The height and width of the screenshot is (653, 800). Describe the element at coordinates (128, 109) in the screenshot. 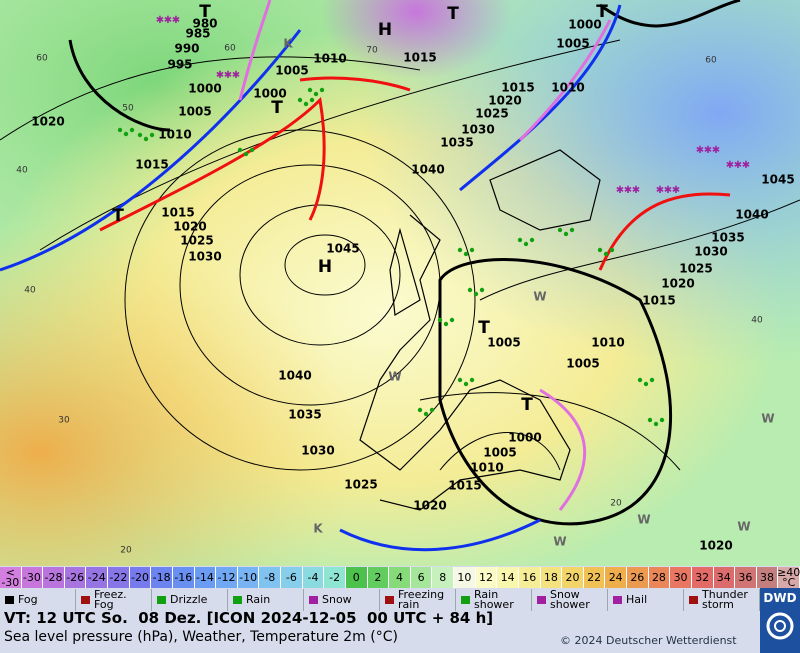

I see `temperature-label: 50` at that location.